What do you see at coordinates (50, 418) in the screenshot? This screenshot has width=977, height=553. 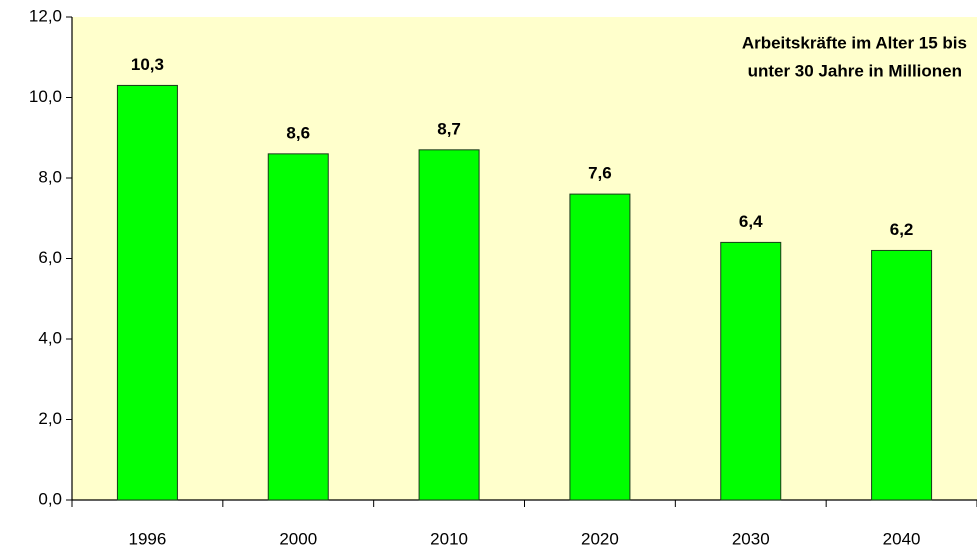 I see `y-tick-label: 2,0` at bounding box center [50, 418].